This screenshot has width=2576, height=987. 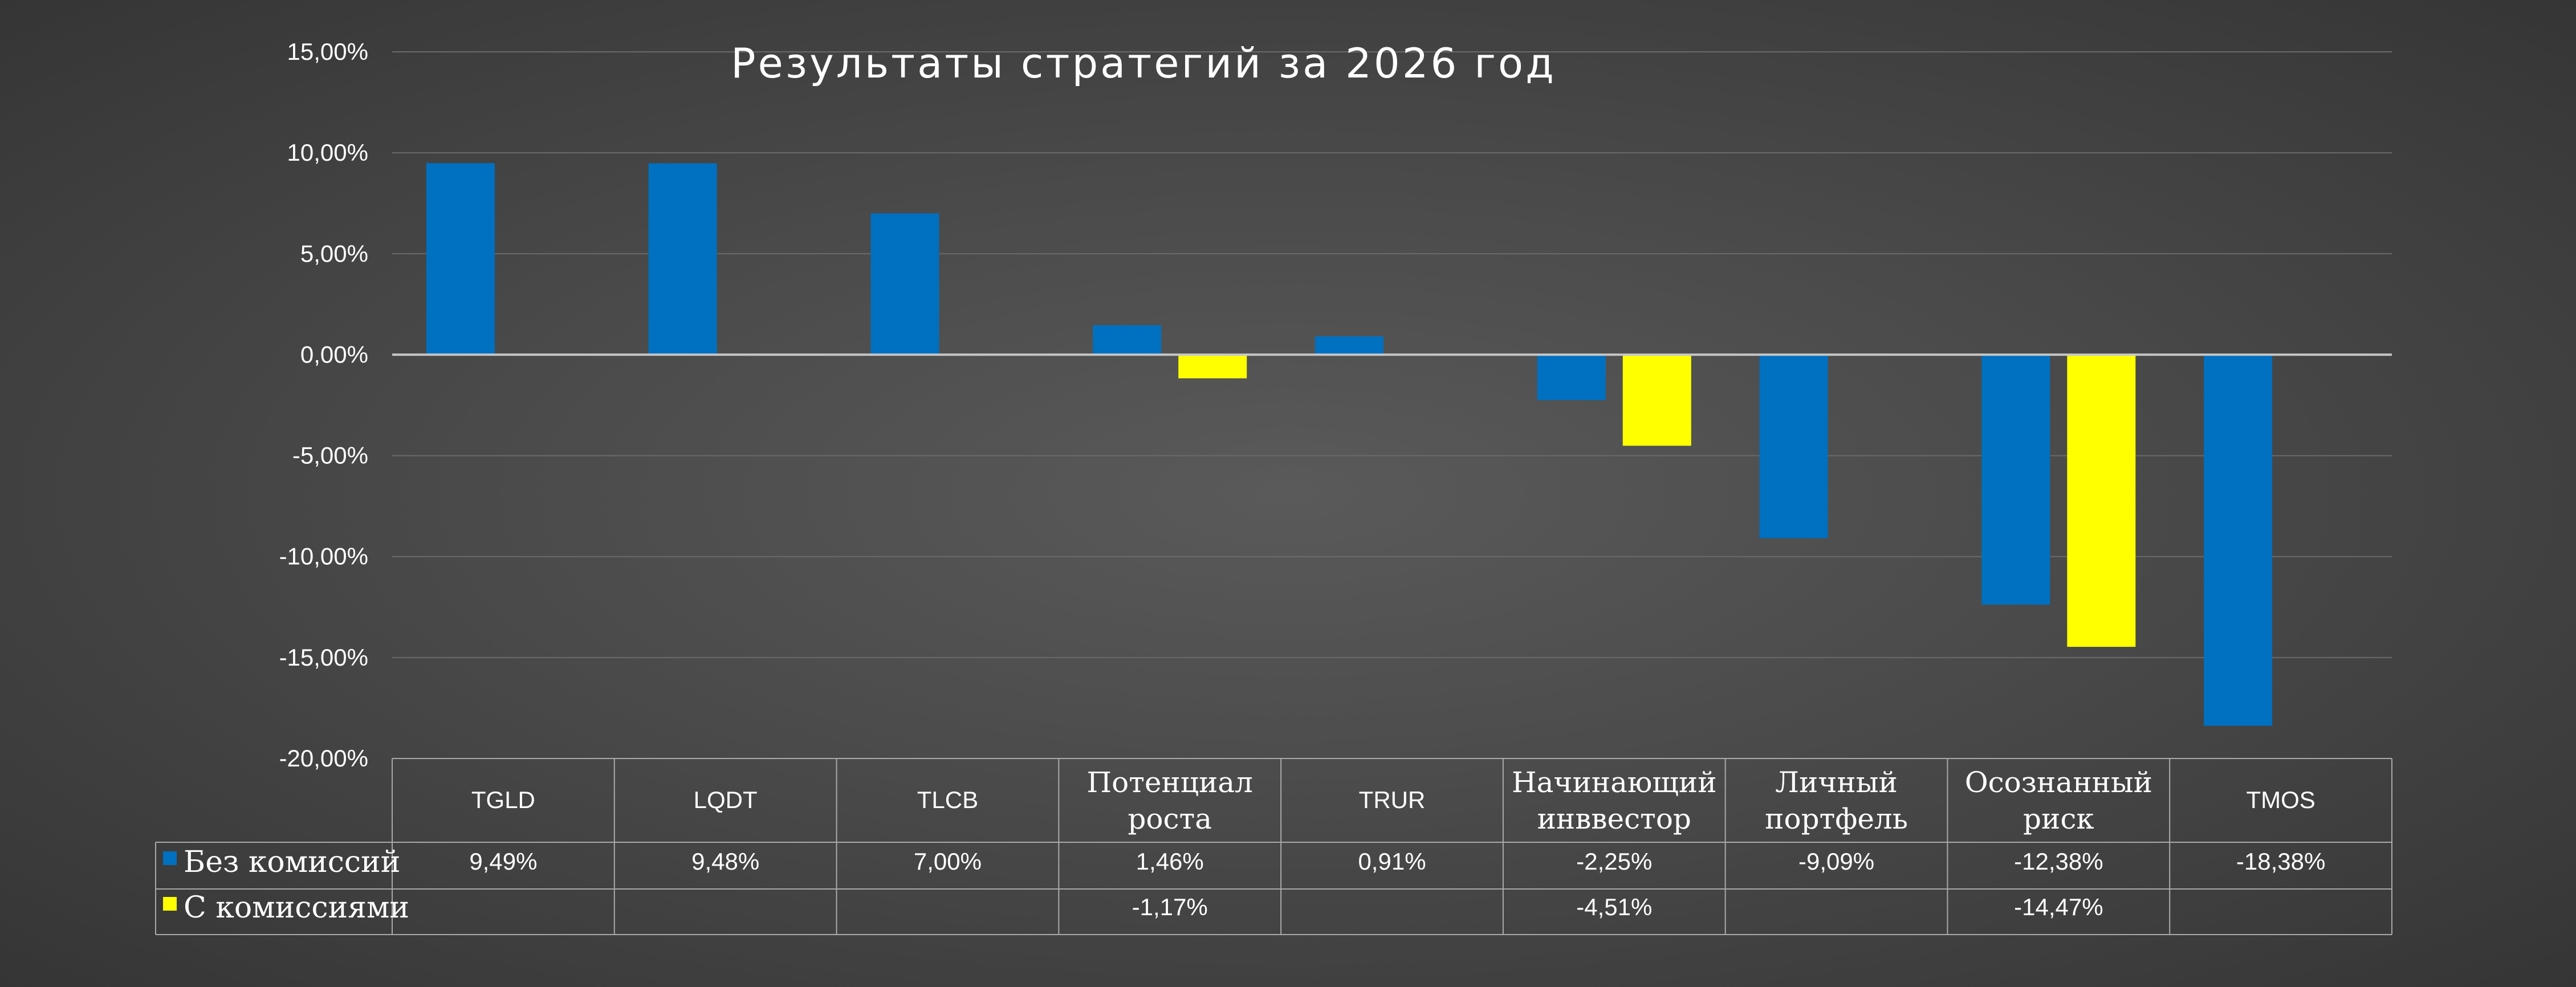 What do you see at coordinates (323, 657) in the screenshot?
I see `y-tick-label: -15,00%` at bounding box center [323, 657].